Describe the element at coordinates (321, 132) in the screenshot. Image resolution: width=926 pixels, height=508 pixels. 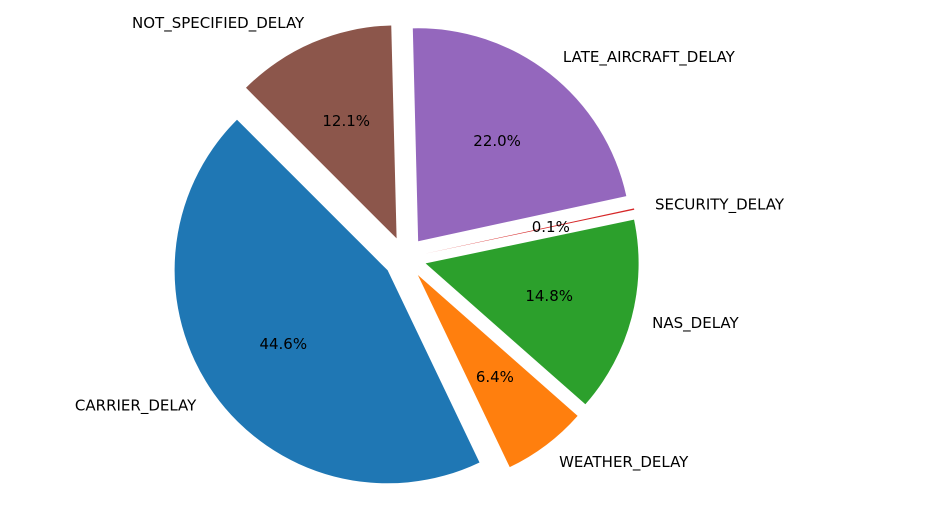
I see `pie-slice-not-specified-delay` at that location.